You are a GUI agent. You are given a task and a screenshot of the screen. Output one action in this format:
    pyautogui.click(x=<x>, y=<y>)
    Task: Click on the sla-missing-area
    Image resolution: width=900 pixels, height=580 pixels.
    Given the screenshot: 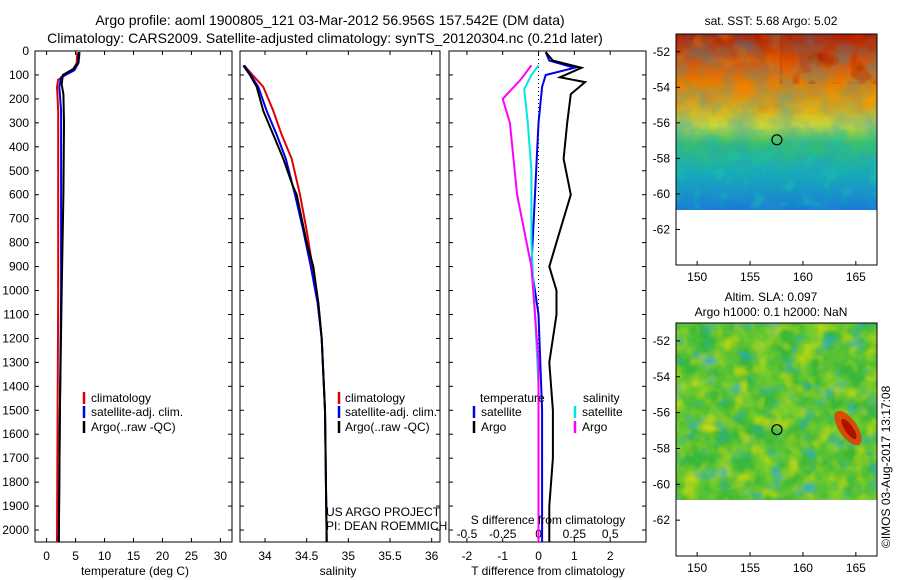 What is the action you would take?
    pyautogui.click(x=776, y=528)
    